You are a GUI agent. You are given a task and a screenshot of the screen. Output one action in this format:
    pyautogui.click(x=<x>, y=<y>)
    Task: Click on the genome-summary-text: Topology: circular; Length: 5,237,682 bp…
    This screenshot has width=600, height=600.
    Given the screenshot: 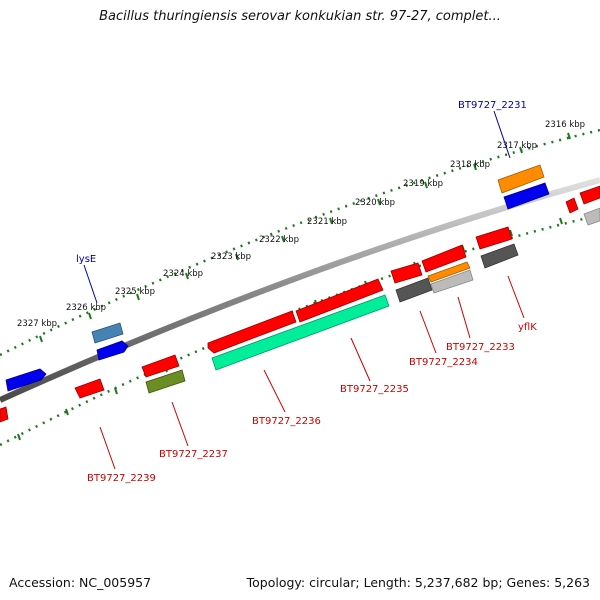 What is the action you would take?
    pyautogui.click(x=418, y=582)
    